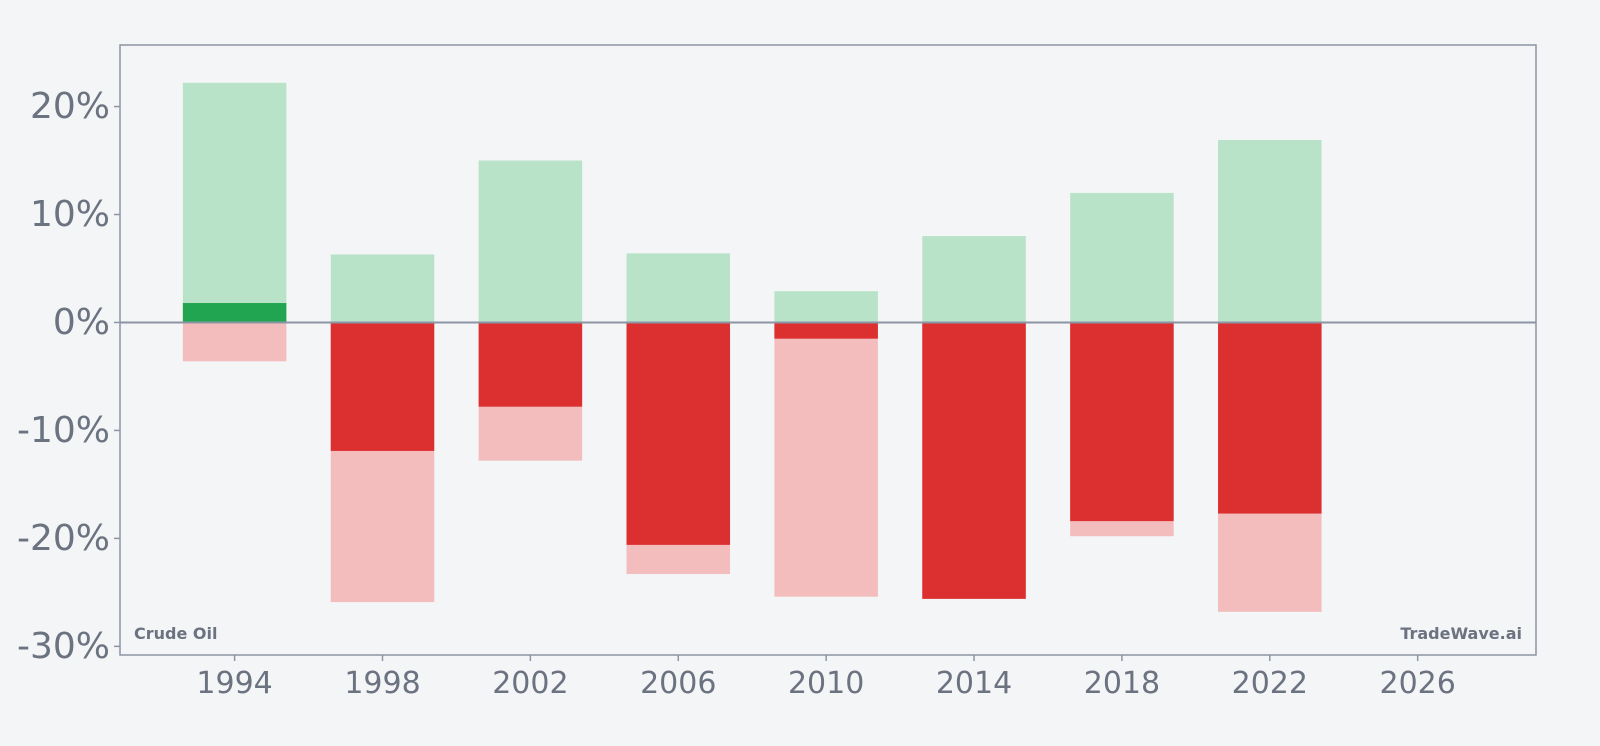 The width and height of the screenshot is (1600, 746). What do you see at coordinates (974, 460) in the screenshot?
I see `return-bar-2014` at bounding box center [974, 460].